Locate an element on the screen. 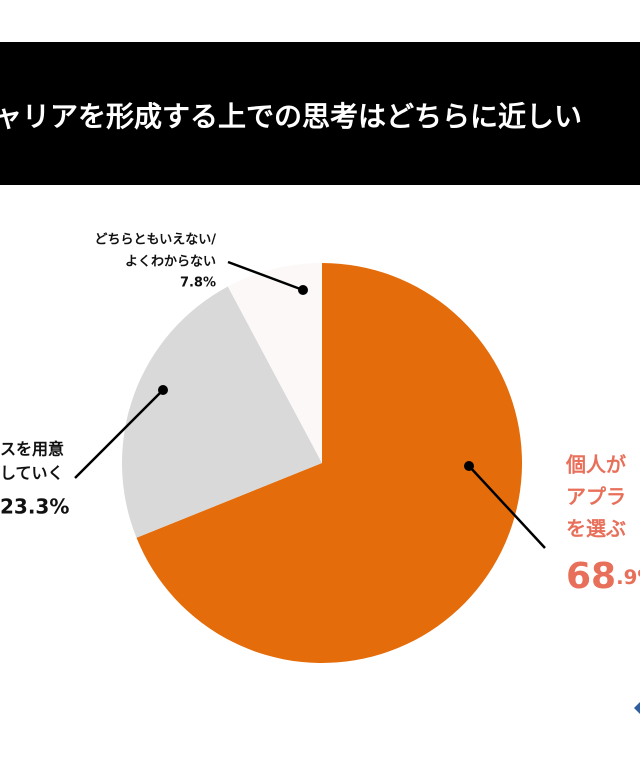 The width and height of the screenshot is (640, 768). decoration is located at coordinates (637, 708).